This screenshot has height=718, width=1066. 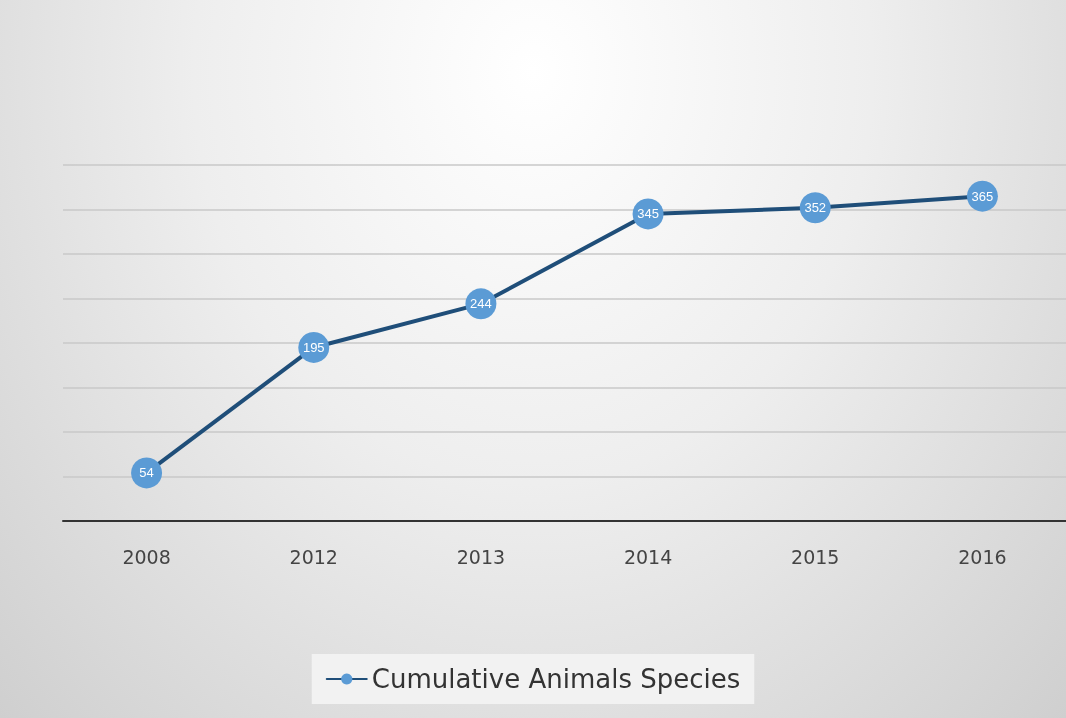 I want to click on data-label: 352, so click(x=815, y=208).